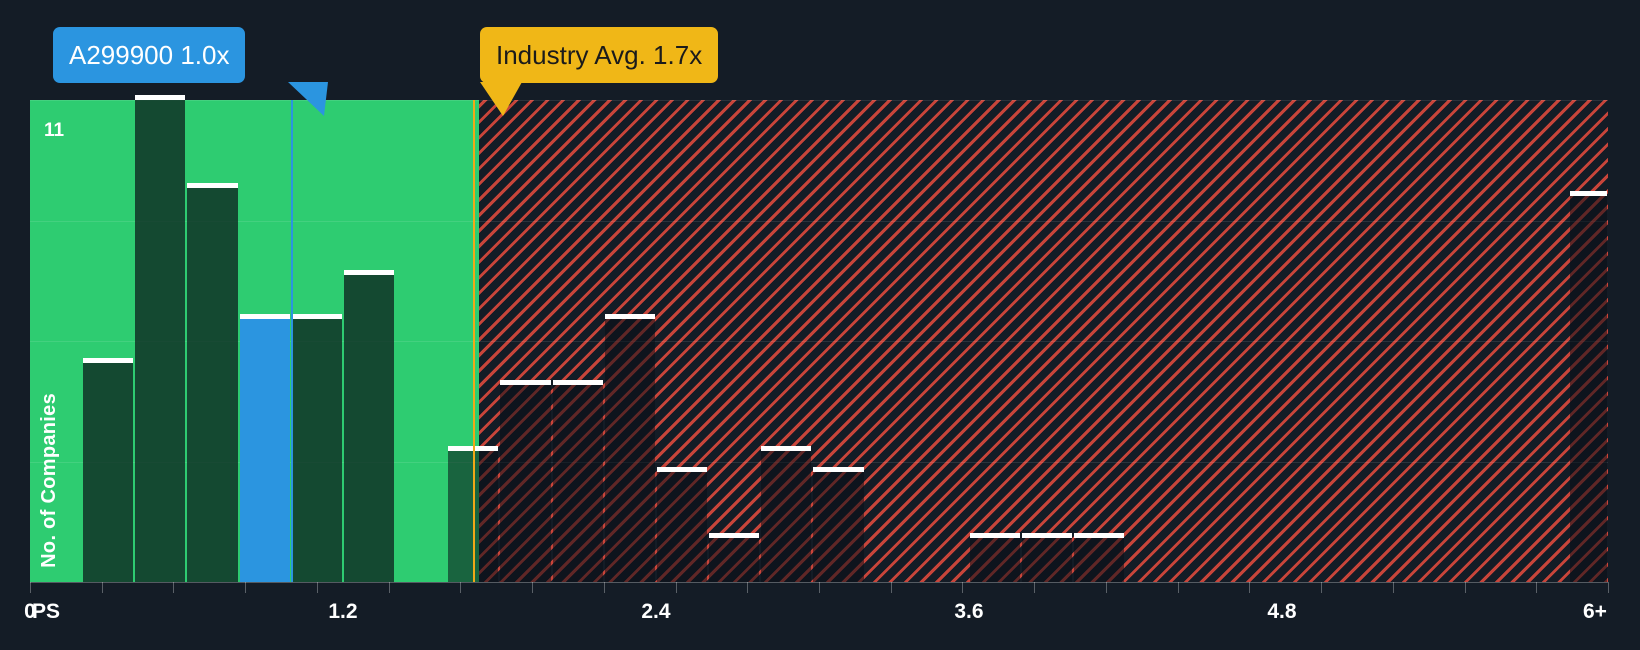 The image size is (1640, 650). I want to click on x-tick-label: 2.4, so click(656, 611).